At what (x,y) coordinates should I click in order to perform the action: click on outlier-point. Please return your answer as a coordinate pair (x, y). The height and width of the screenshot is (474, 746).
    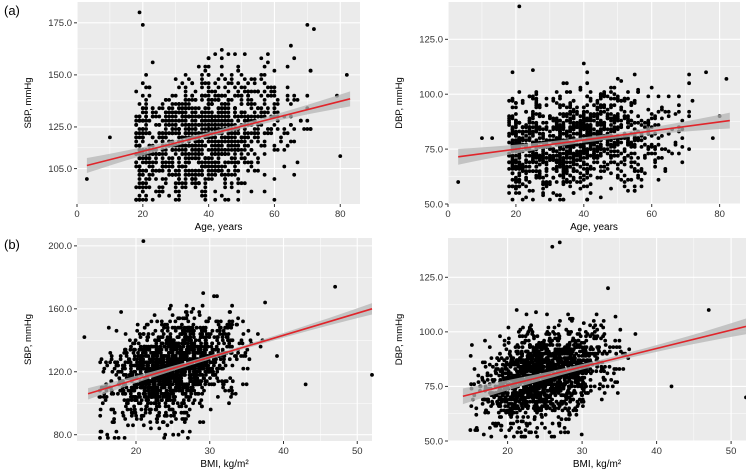
    Looking at the image, I should click on (143, 241).